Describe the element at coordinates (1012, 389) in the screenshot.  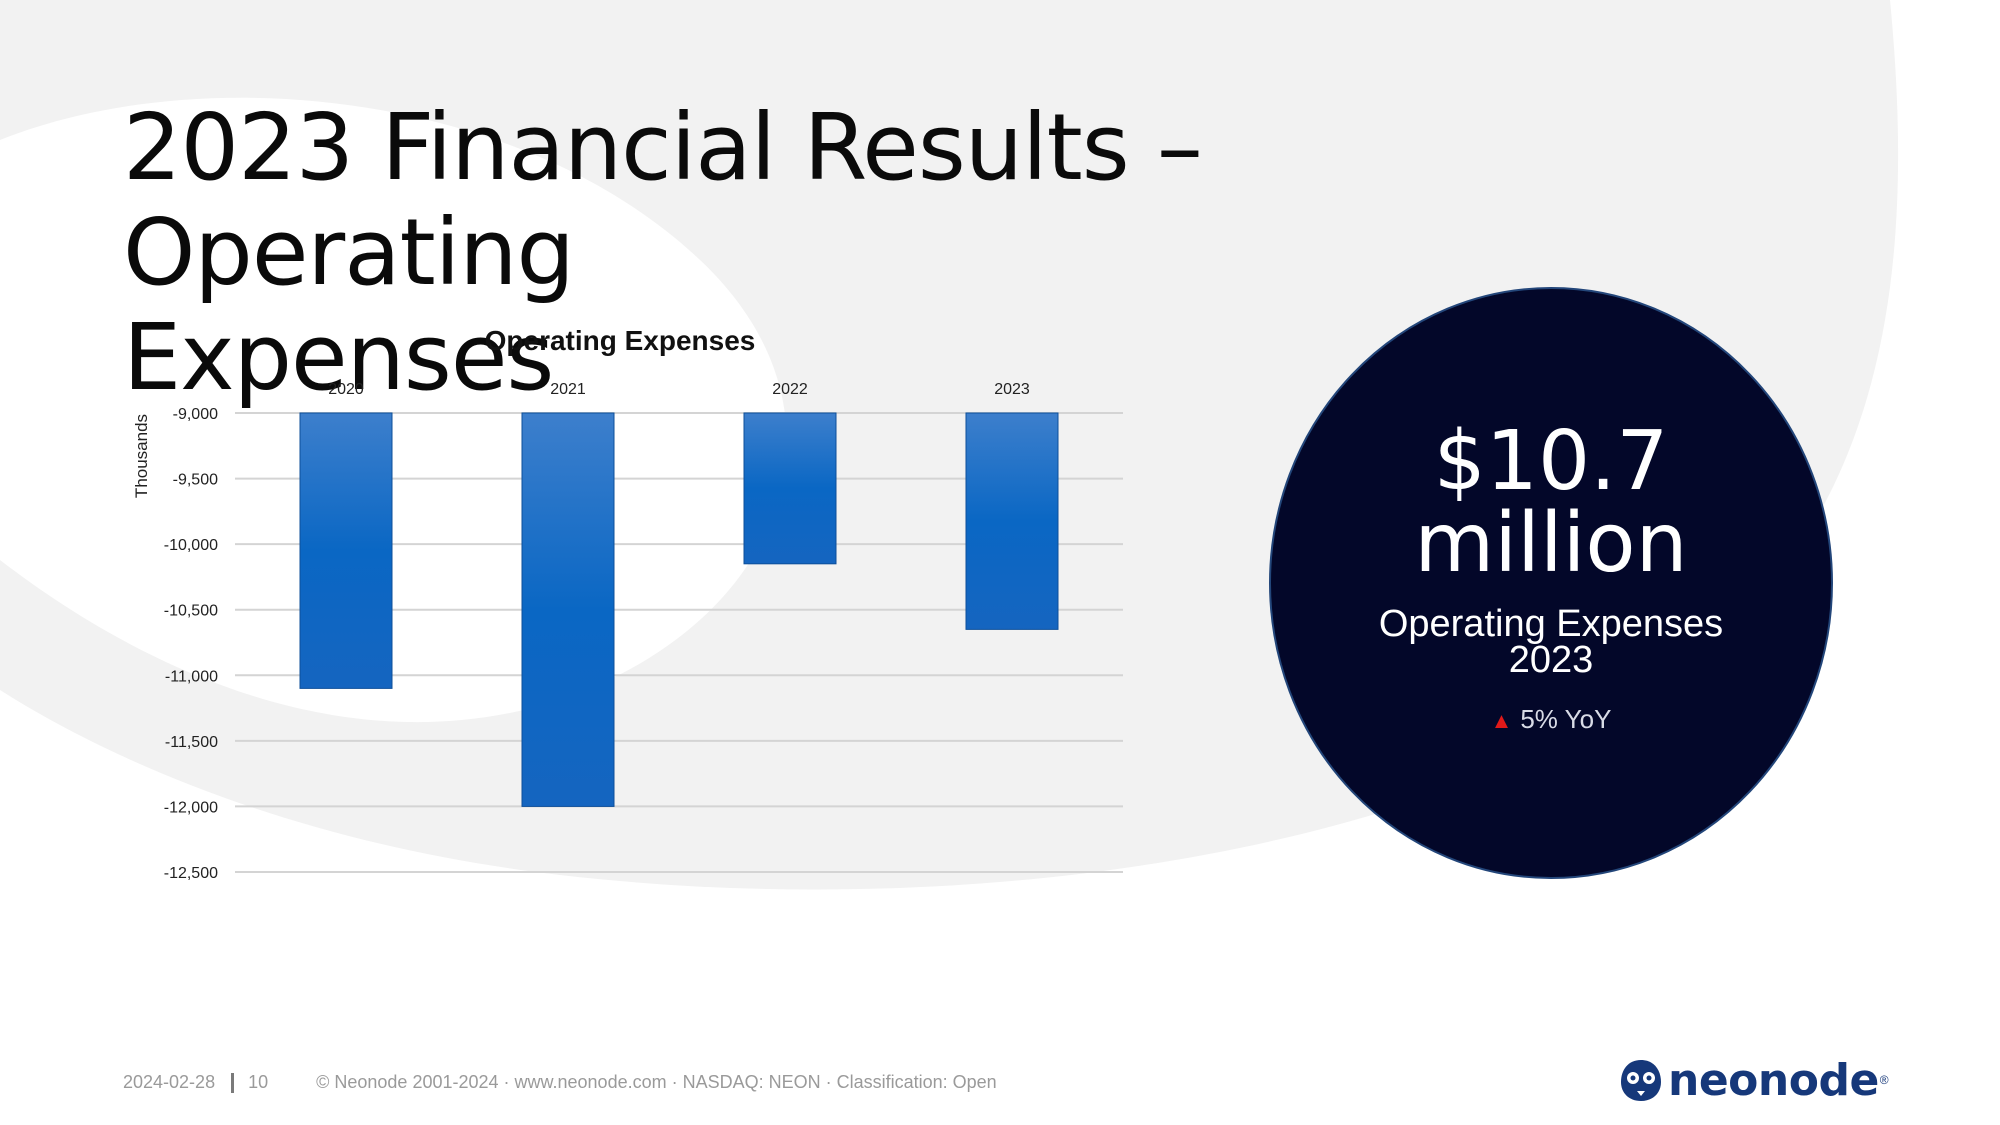
I see `x-tick-label: 2023` at that location.